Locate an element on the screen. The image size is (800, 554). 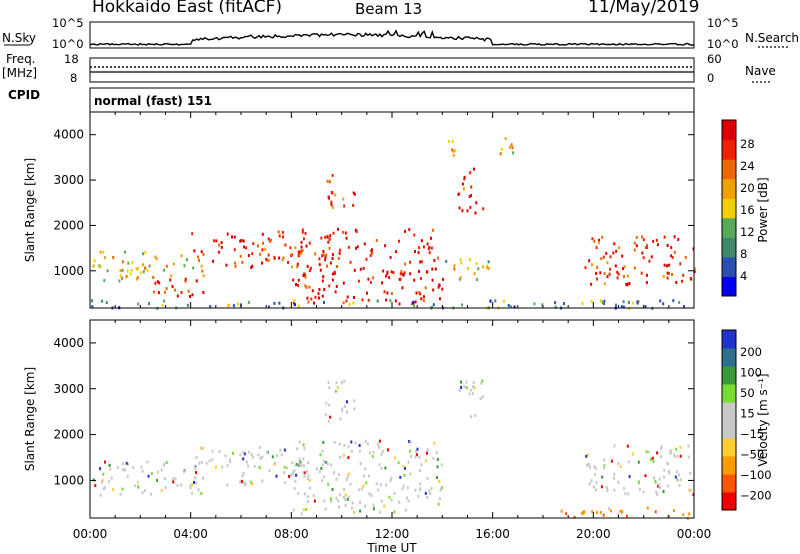
velocity-colorbar-tick: −100 is located at coordinates (756, 475).